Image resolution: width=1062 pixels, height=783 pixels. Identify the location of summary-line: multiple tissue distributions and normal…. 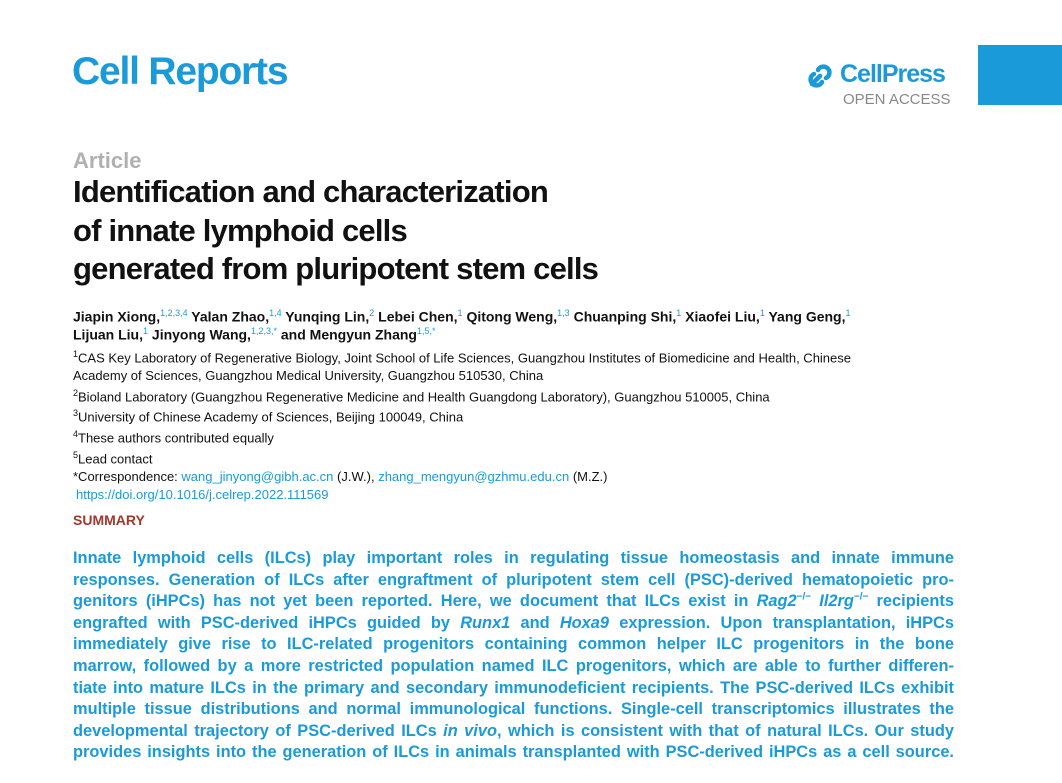
(513, 710).